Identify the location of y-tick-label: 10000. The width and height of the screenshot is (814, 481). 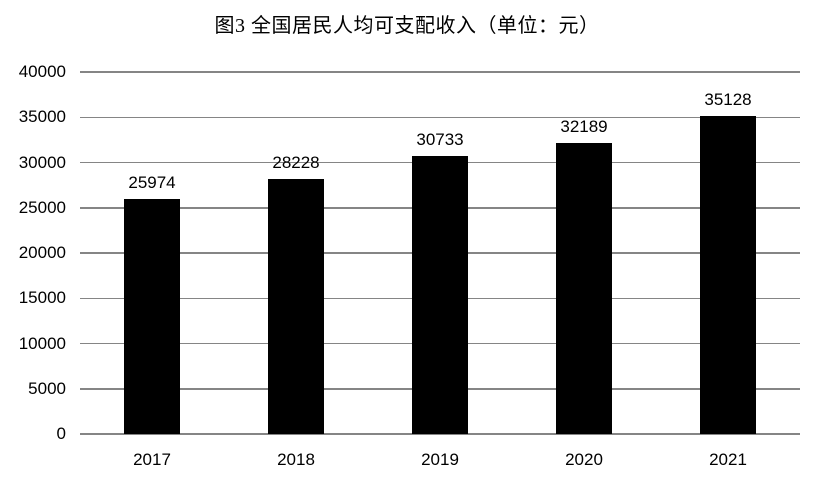
(42, 343).